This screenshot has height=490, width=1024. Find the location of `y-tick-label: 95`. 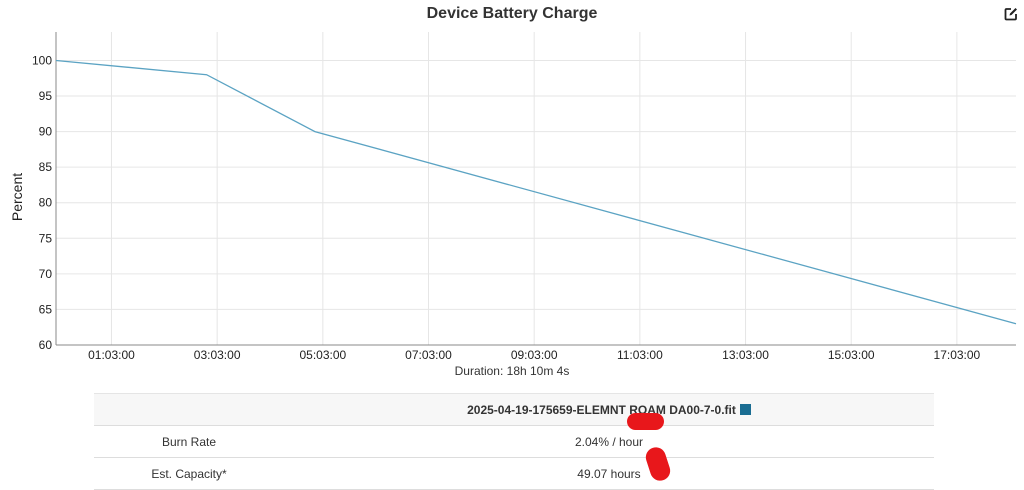

y-tick-label: 95 is located at coordinates (46, 96).